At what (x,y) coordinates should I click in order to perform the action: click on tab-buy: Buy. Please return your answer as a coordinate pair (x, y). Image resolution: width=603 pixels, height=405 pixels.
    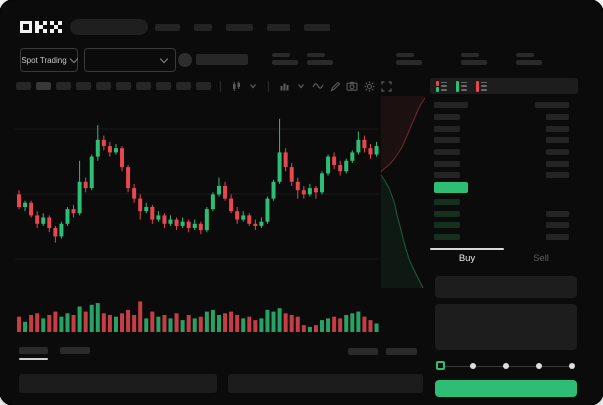
    Looking at the image, I should click on (467, 258).